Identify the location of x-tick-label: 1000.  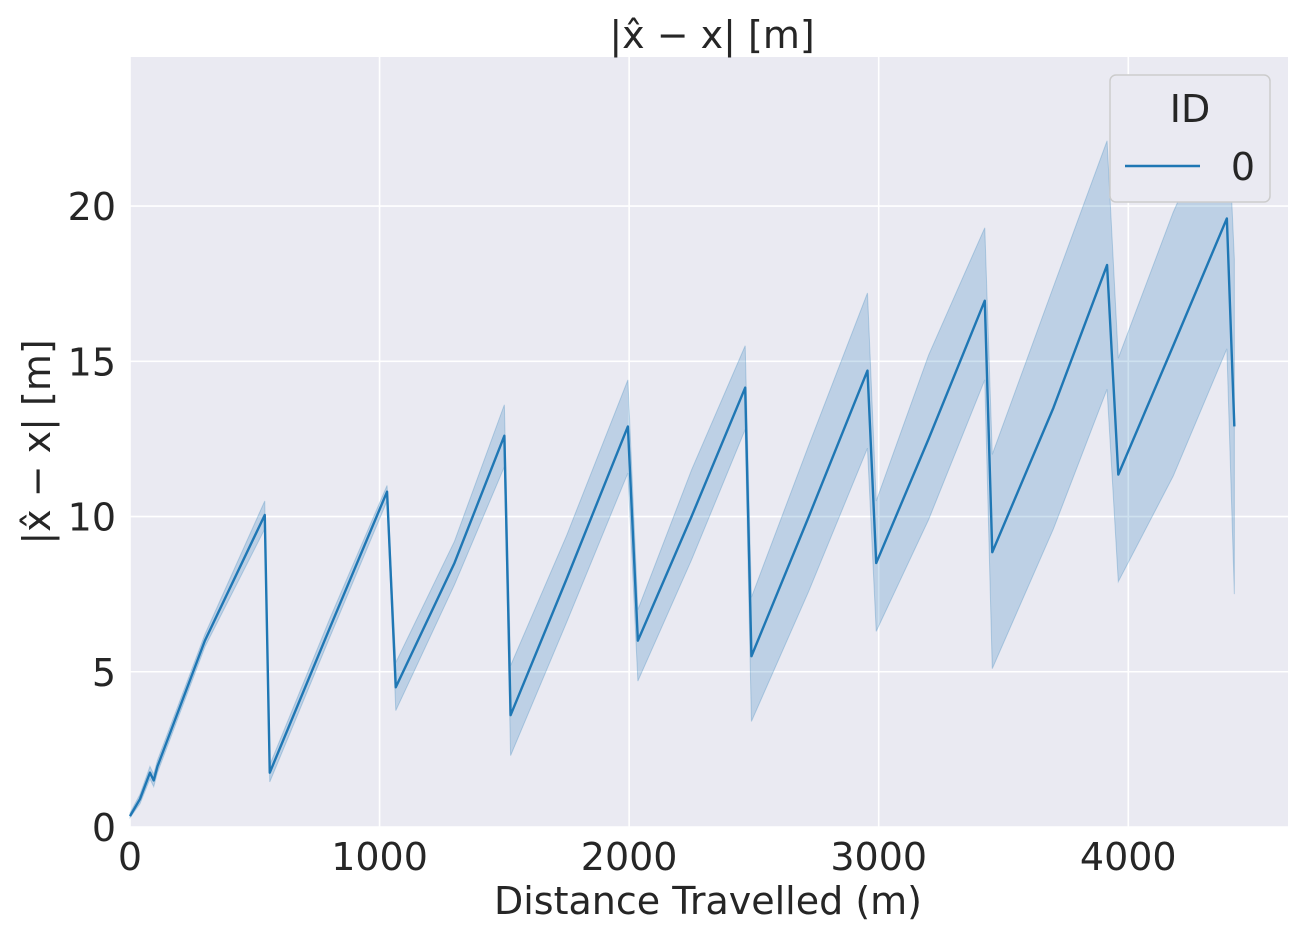
(379, 857).